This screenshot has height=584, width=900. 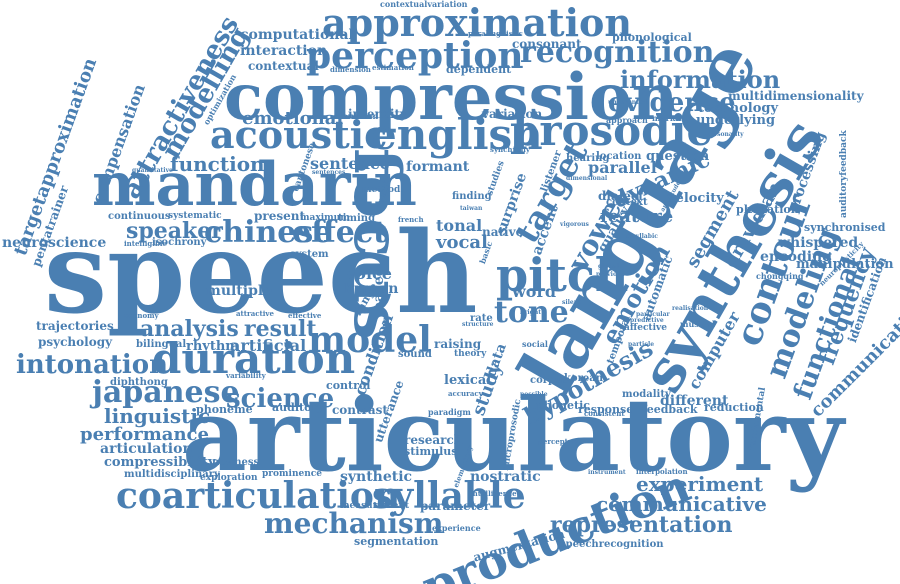 What do you see at coordinates (672, 103) in the screenshot?
I see `word-evidence: evidence` at bounding box center [672, 103].